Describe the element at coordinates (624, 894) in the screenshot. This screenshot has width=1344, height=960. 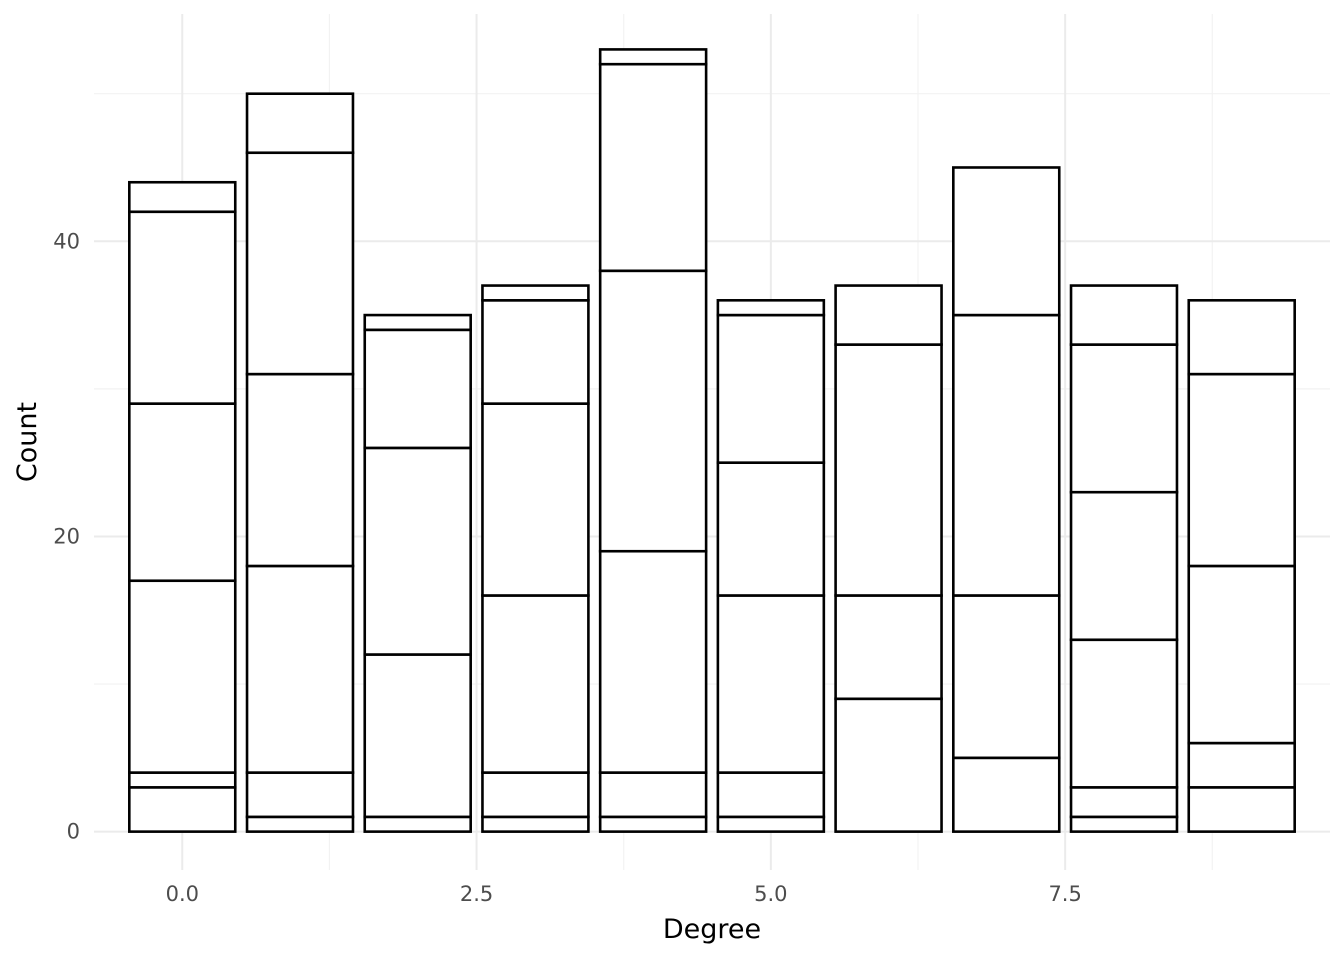
I see `x-tick-labels: 0.0 2.5 5.0 7.5` at that location.